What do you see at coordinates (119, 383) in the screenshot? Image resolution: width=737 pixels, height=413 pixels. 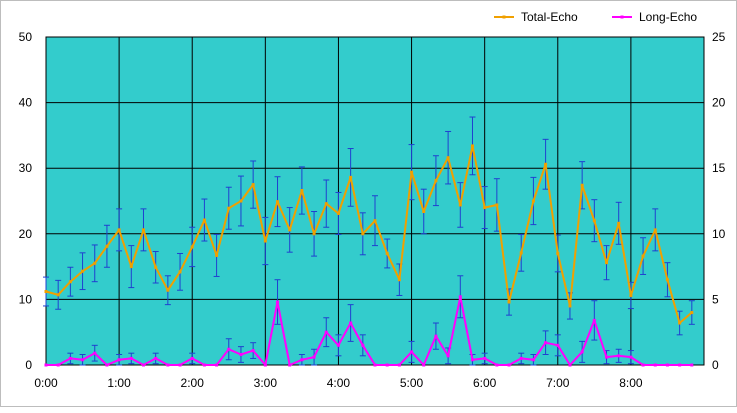 I see `x-tick-label: 1:00` at bounding box center [119, 383].